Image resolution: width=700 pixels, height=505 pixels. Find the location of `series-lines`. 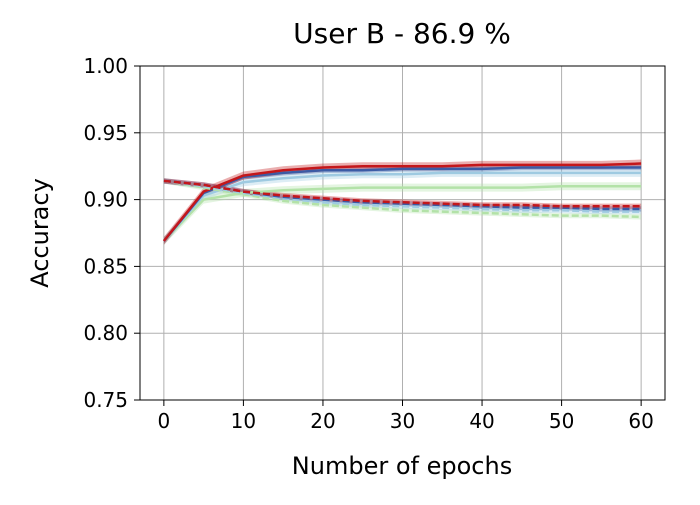

series-lines is located at coordinates (402, 202).